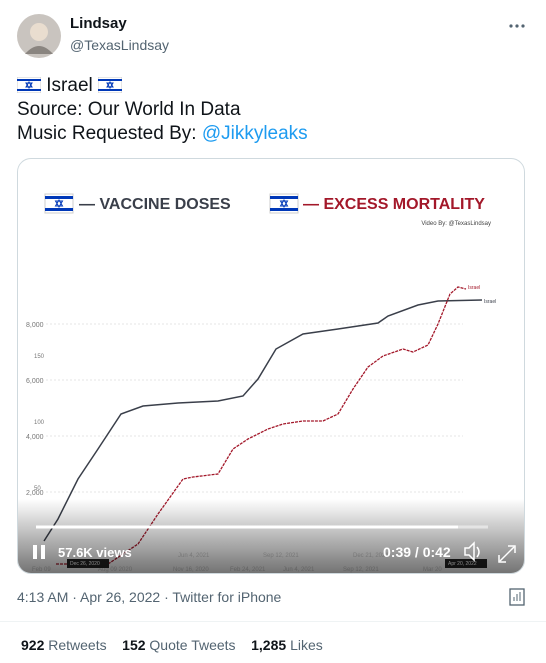  I want to click on more-menu, so click(517, 26).